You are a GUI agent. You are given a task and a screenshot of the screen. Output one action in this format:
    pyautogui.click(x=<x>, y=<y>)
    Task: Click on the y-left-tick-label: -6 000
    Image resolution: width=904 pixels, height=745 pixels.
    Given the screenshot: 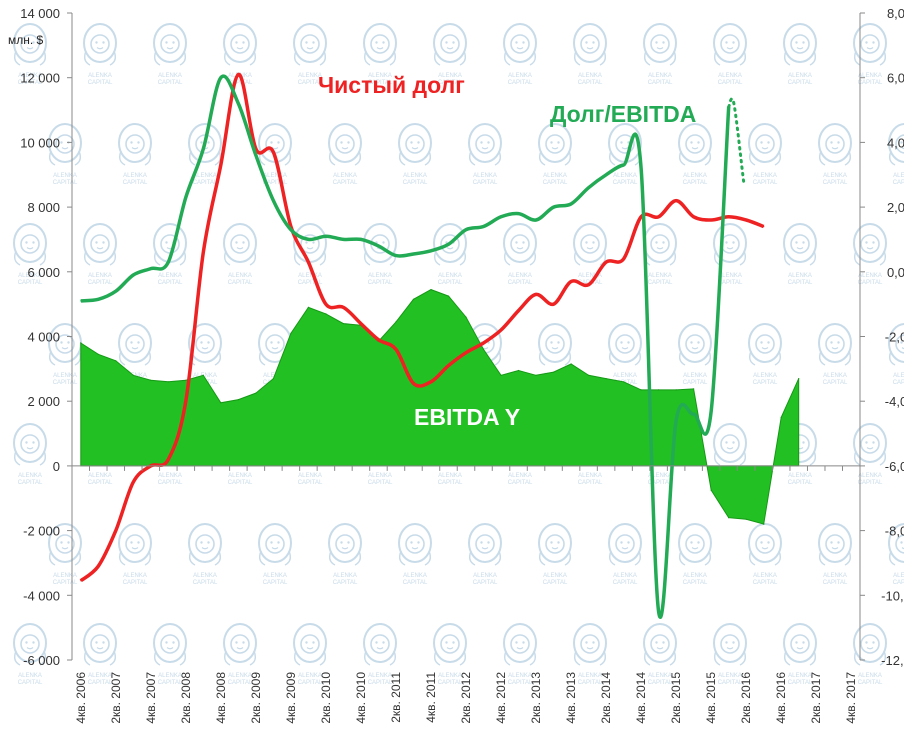 What is the action you would take?
    pyautogui.click(x=41, y=660)
    